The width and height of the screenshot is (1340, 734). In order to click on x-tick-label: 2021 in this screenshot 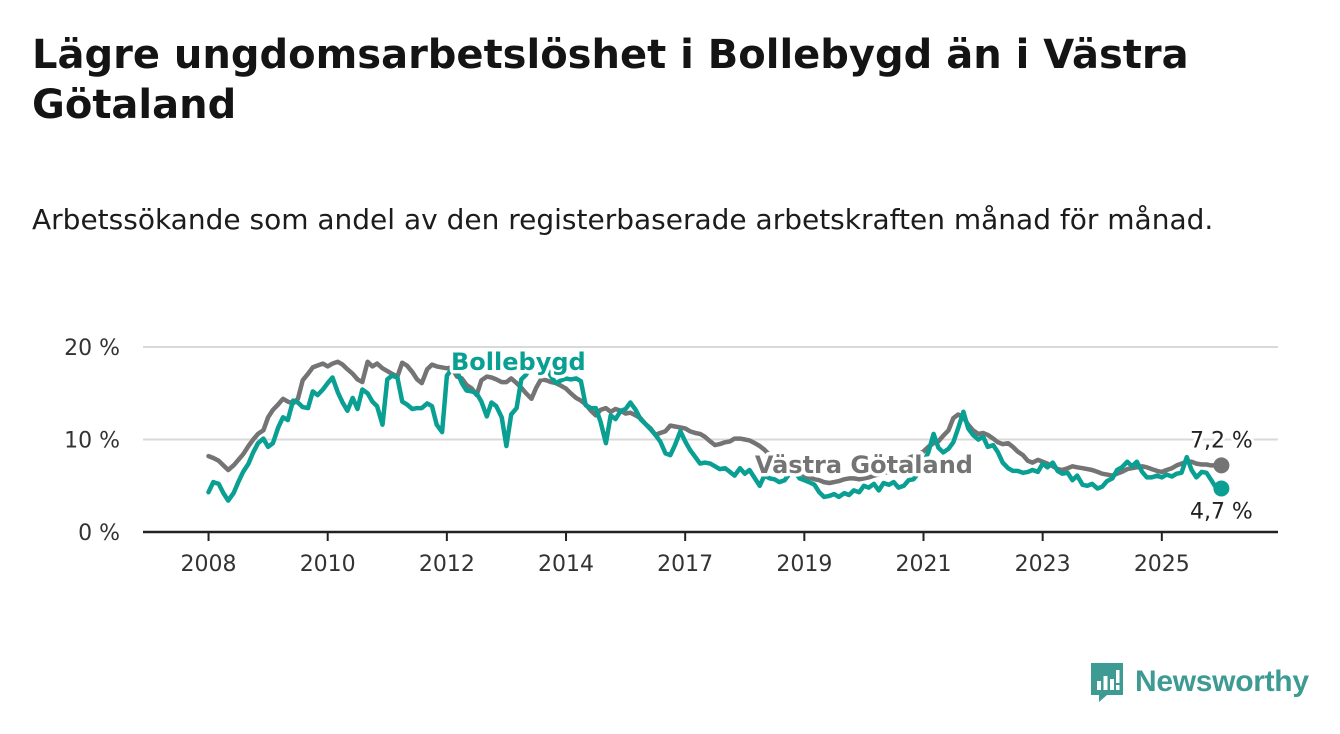, I will do `click(923, 564)`.